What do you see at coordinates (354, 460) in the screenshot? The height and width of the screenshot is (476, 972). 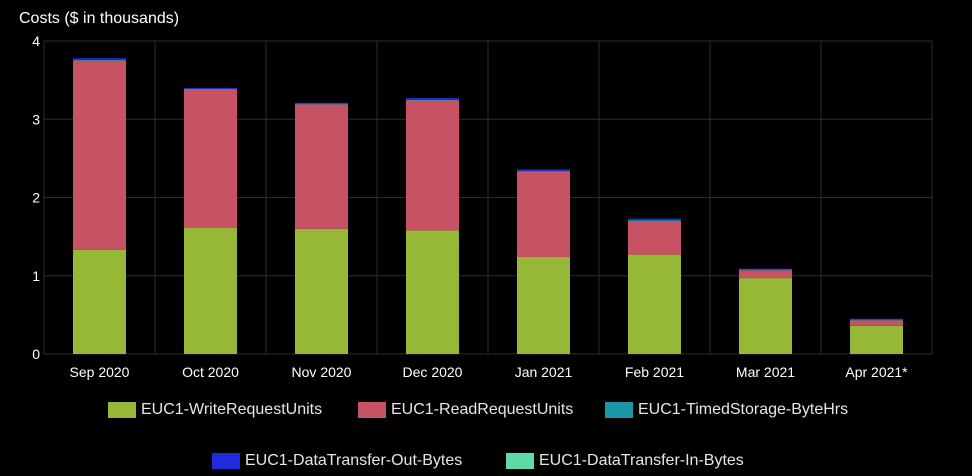 I see `legend-label: EUC1-DataTransfer-Out-Bytes` at bounding box center [354, 460].